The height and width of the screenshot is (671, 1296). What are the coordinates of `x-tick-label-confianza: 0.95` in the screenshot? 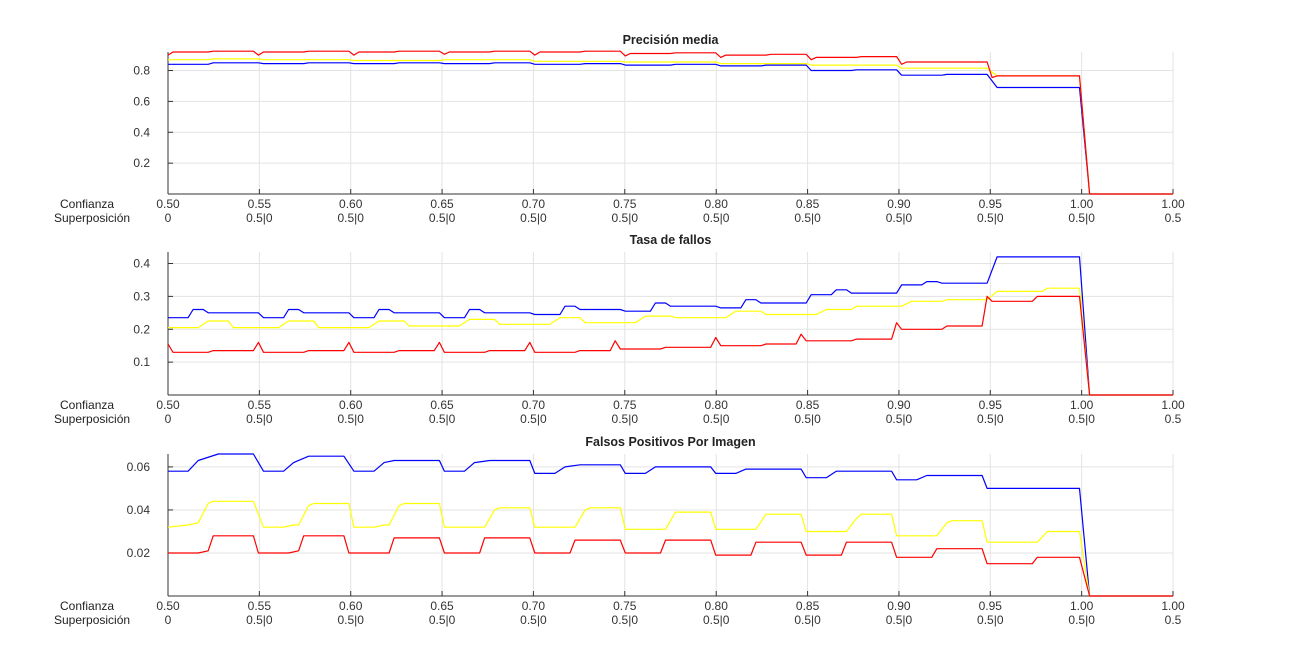 It's located at (991, 606).